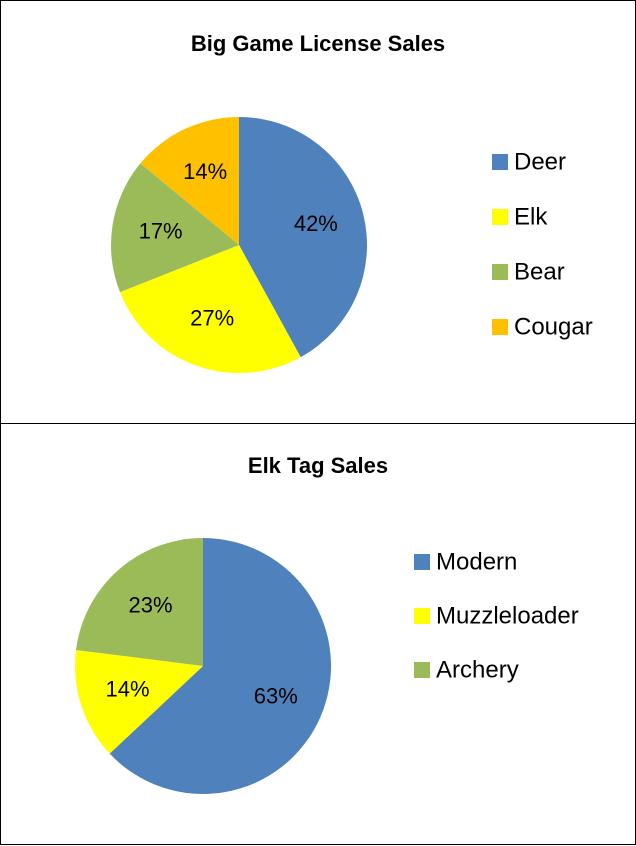 The width and height of the screenshot is (636, 846). Describe the element at coordinates (318, 43) in the screenshot. I see `chart-title: Big Game License Sales` at that location.